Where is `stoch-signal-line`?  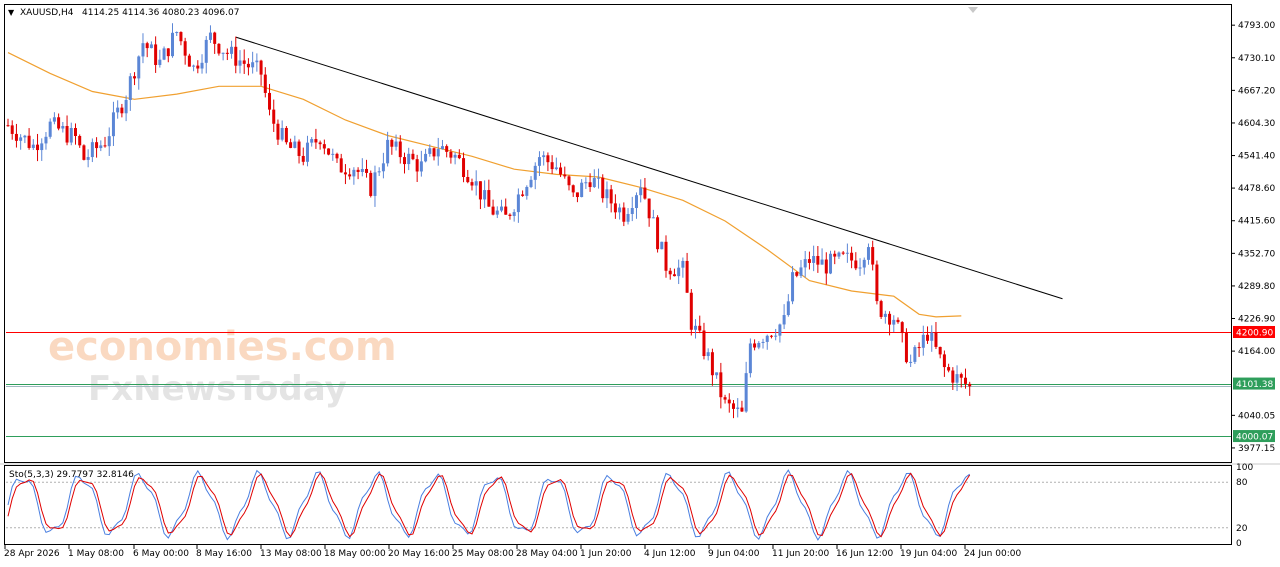
stoch-signal-line is located at coordinates (489, 505).